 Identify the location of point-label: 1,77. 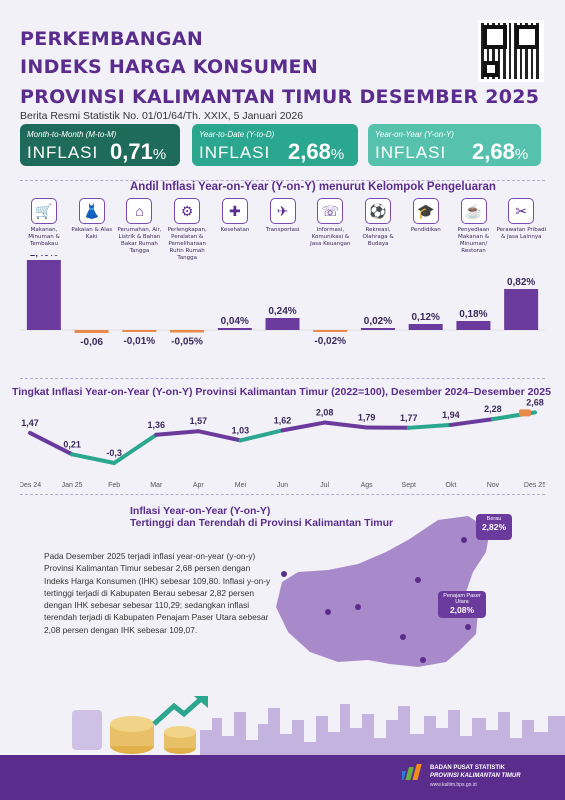
(409, 418).